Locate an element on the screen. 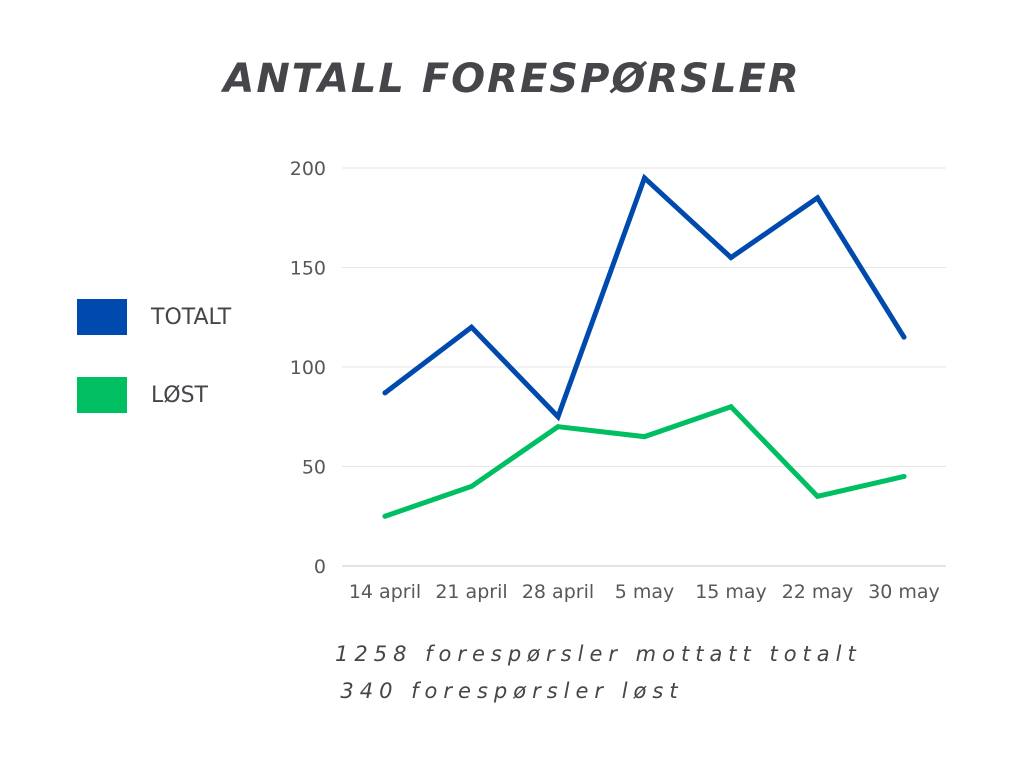  y-tick-label: 50 is located at coordinates (314, 468).